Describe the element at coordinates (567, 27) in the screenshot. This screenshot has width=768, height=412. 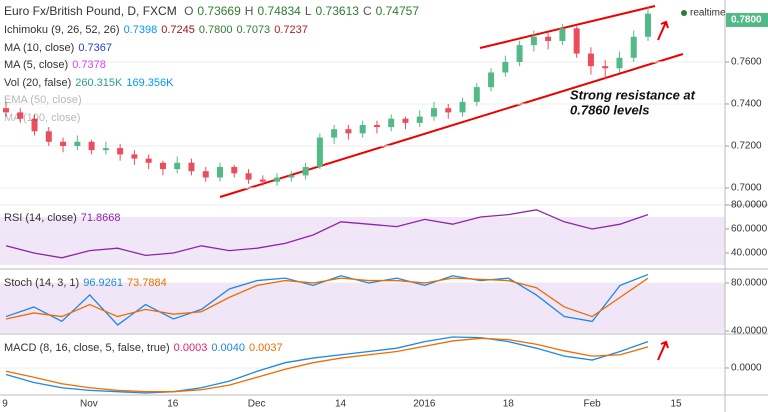
I see `resistance-trendline` at that location.